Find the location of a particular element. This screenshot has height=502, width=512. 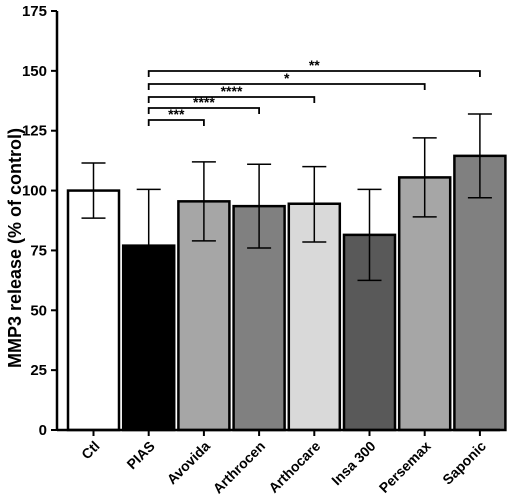

x-tick-label: Arthrocen is located at coordinates (239, 467).